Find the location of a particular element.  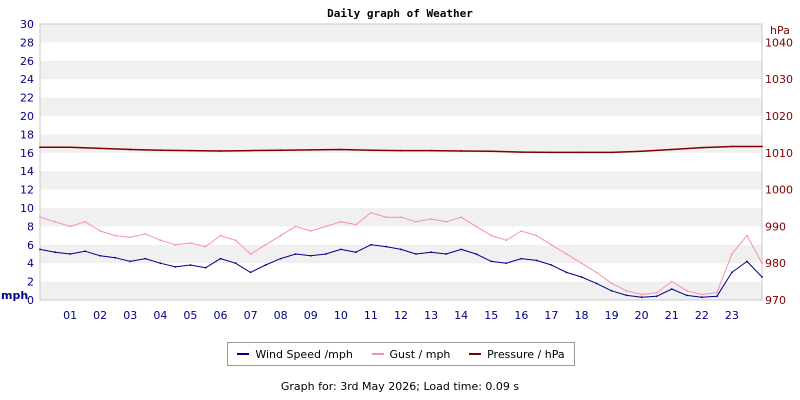

legend-item-pressure: Pressure / hPa is located at coordinates (517, 354).